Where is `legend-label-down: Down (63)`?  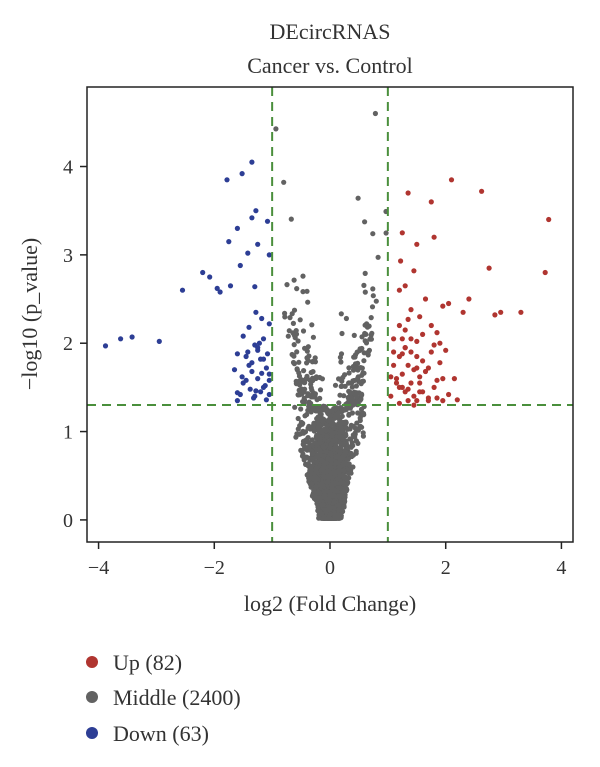 legend-label-down: Down (63) is located at coordinates (161, 733).